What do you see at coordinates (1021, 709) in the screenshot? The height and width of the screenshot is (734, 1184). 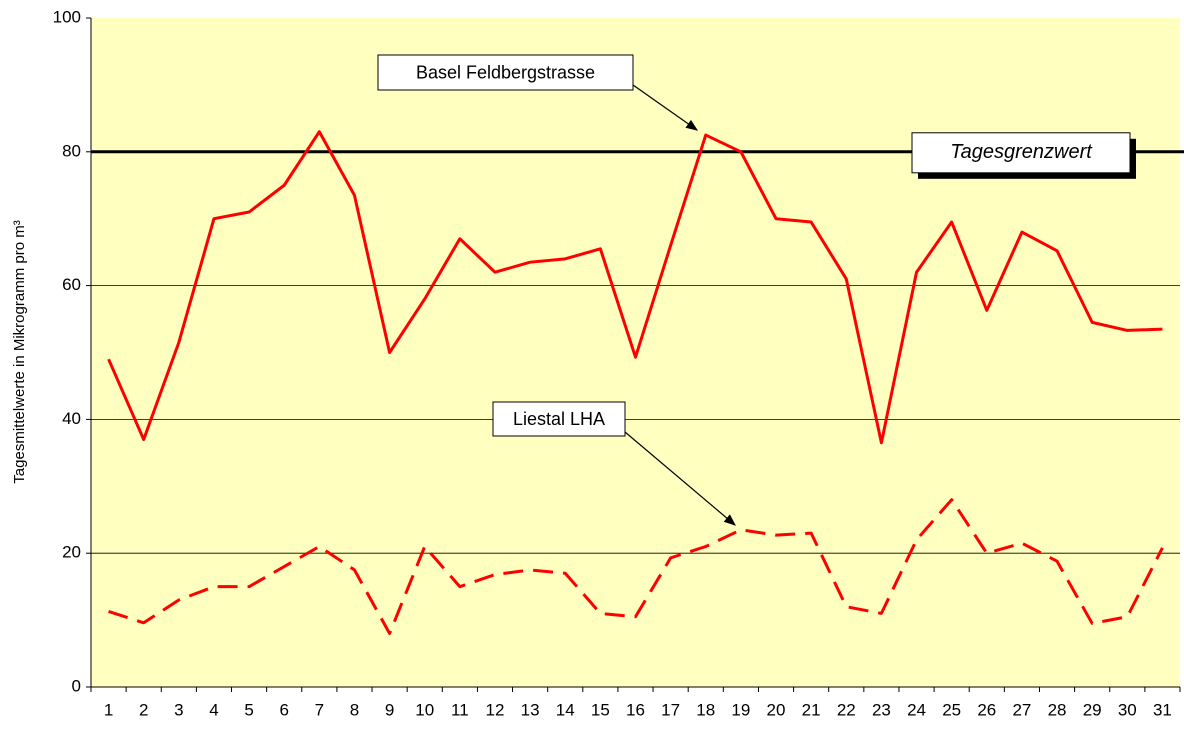 I see `x-tick-label: 27` at bounding box center [1021, 709].